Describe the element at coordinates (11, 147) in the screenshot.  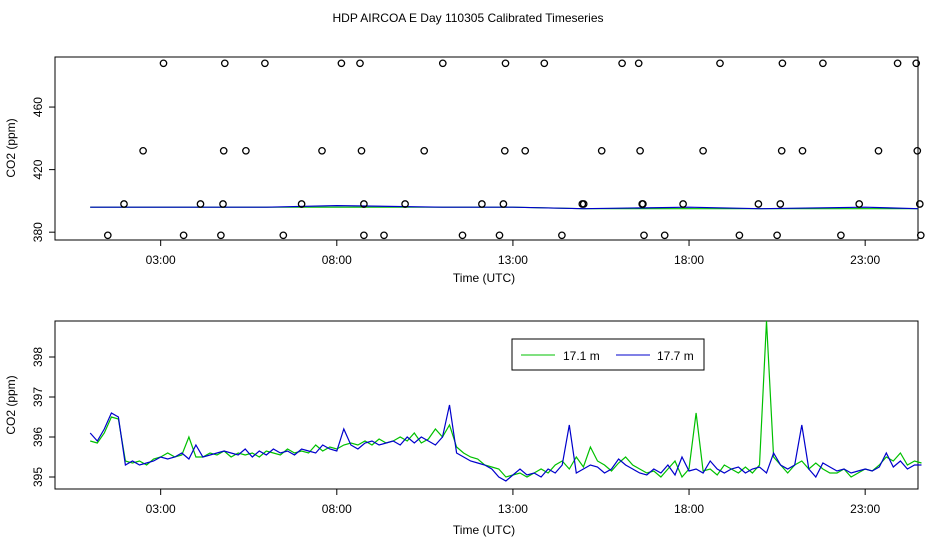
I see `scatter-y-axis-label: CO2 (ppm)` at that location.